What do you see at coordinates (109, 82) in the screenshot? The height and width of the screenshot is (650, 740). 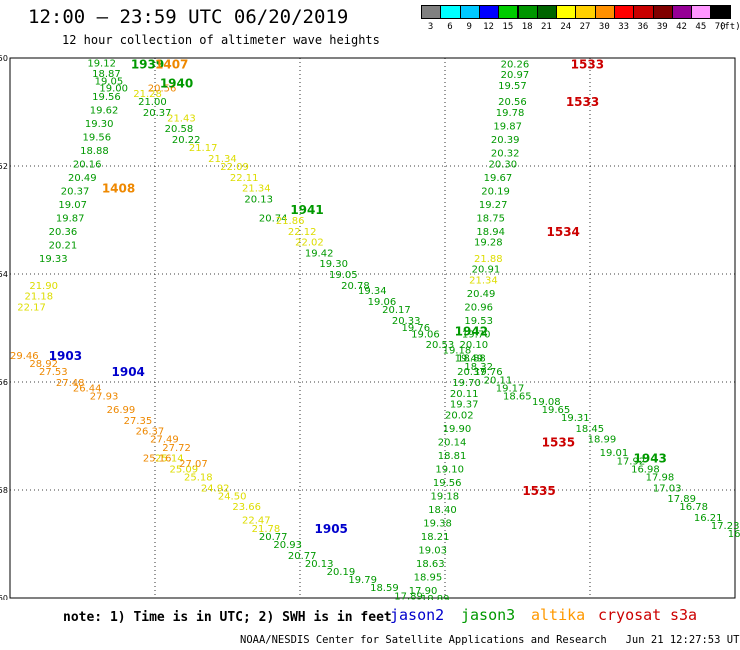 I see `wave-height-label: 19.05` at bounding box center [109, 82].